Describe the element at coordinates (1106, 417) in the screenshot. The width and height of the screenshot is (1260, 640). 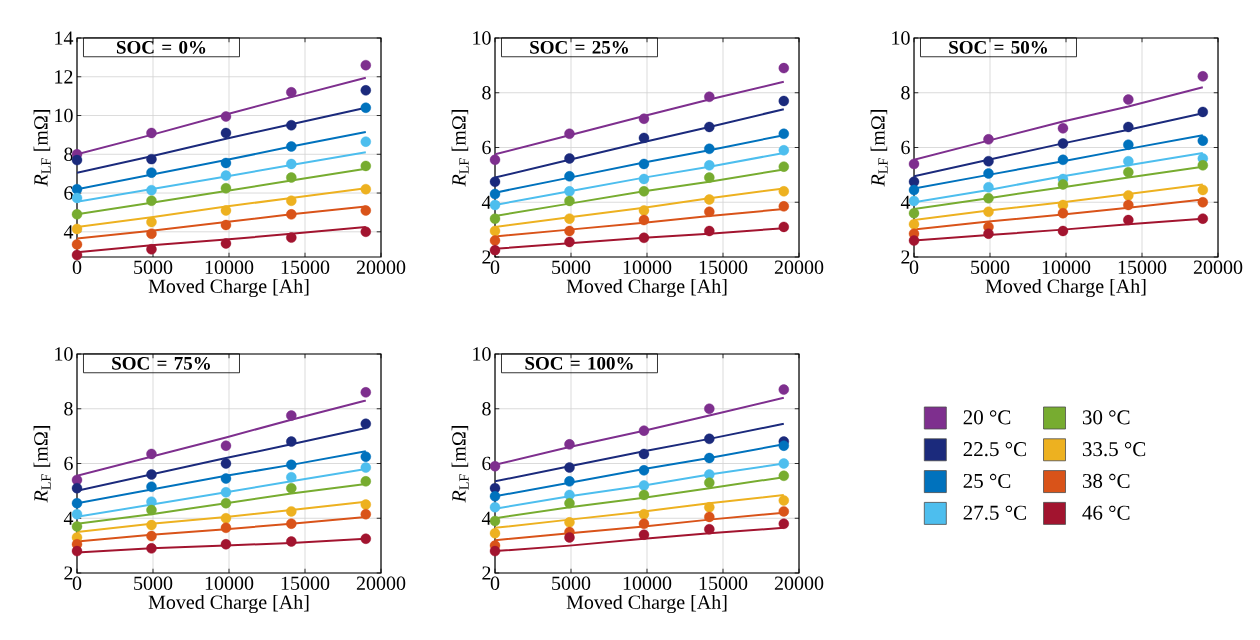
I see `legend-label: 30 °C` at that location.